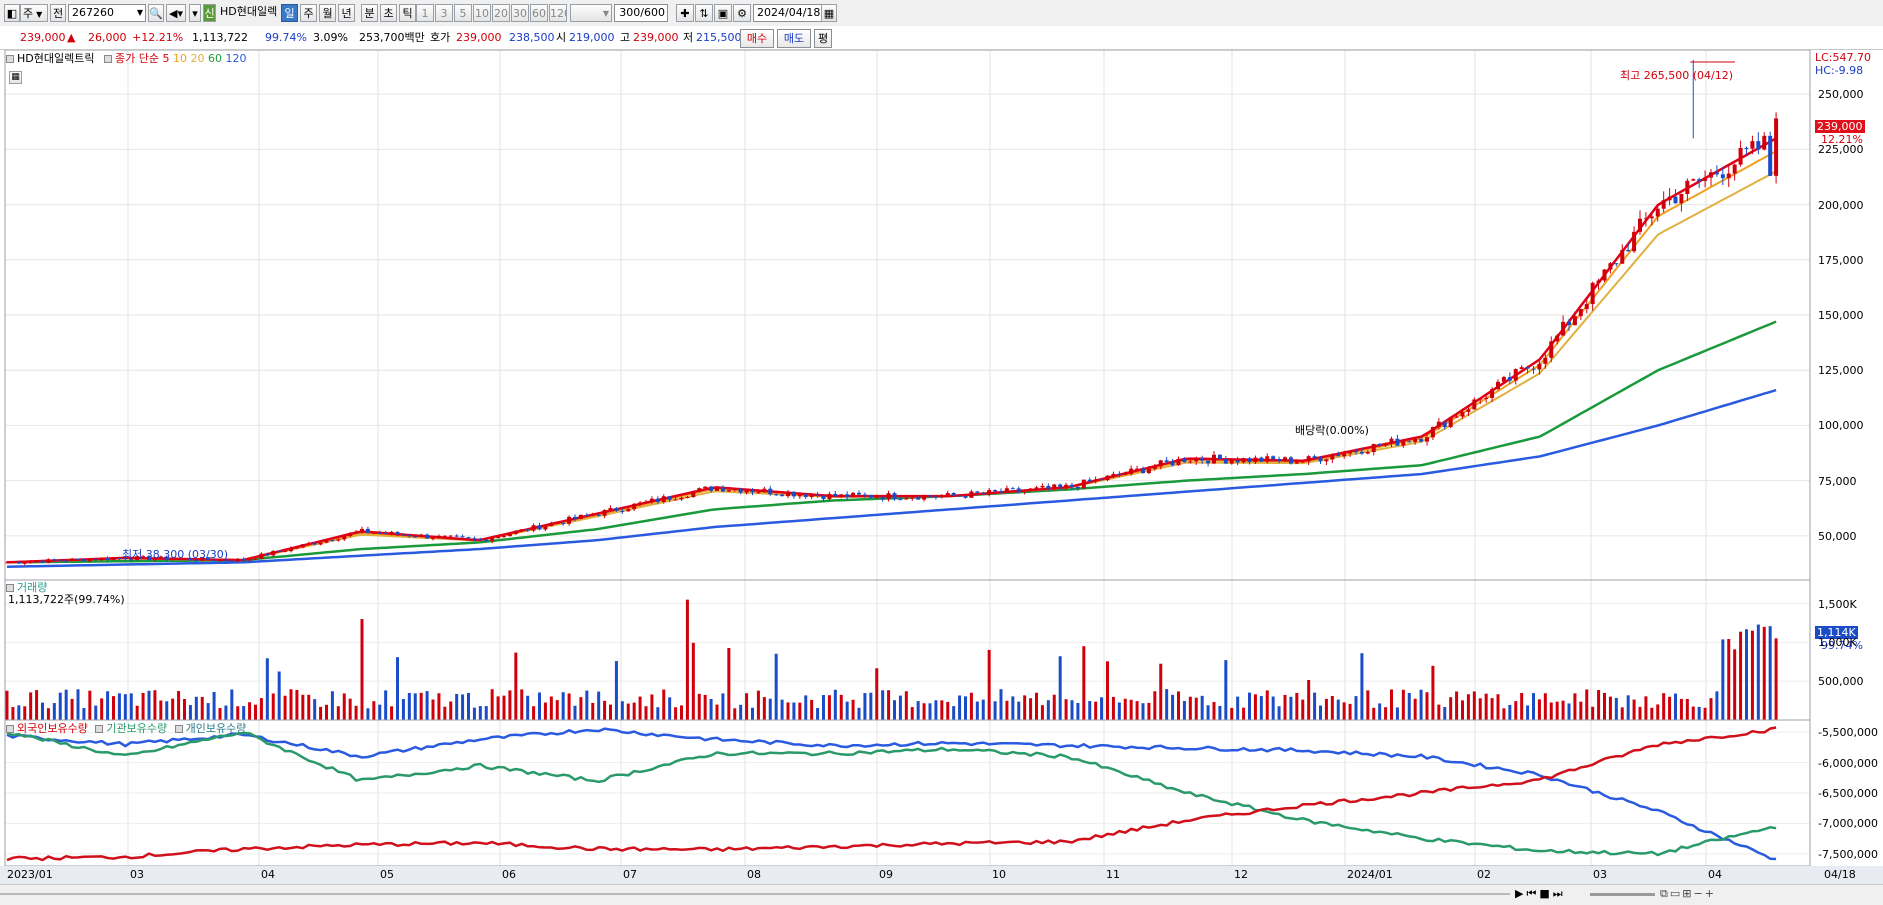  I want to click on view-controls: ⧉▭⊞−+, so click(1688, 894).